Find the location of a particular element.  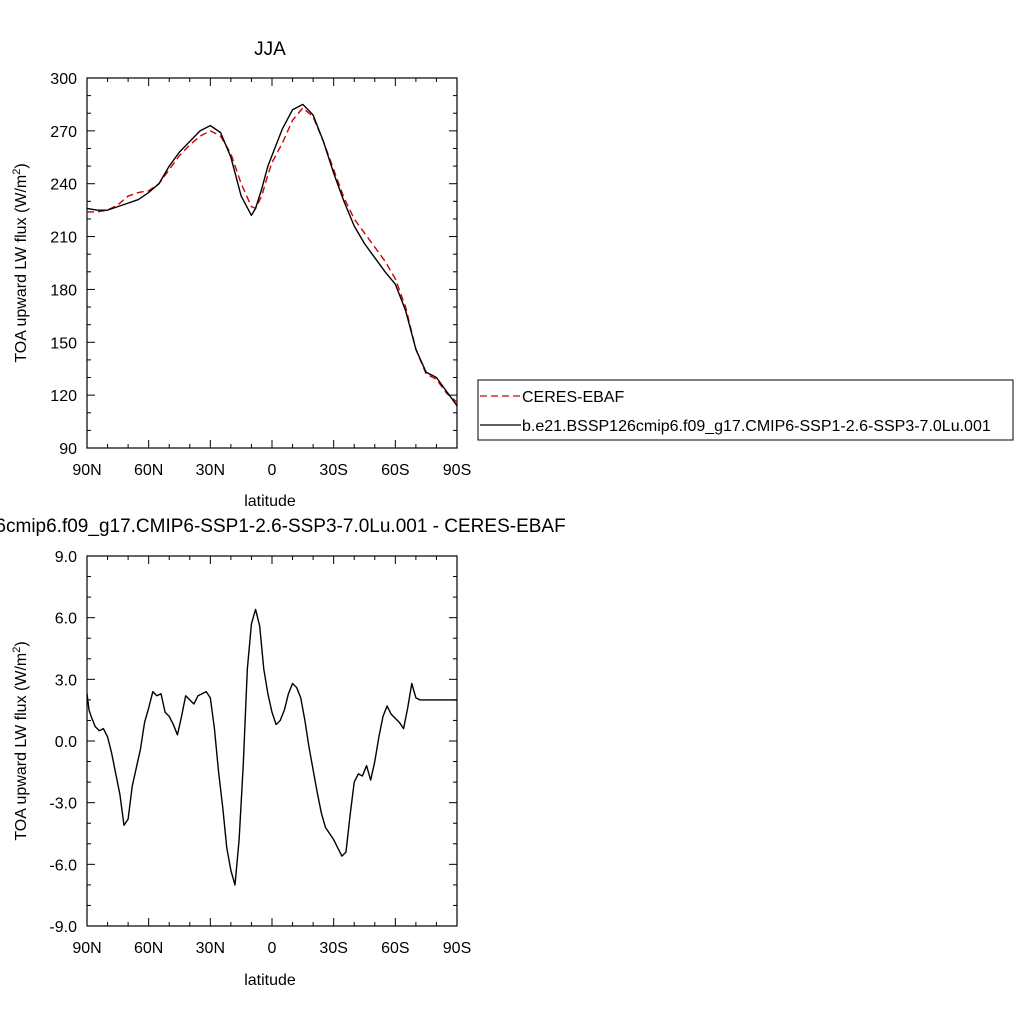

y-tick-label: 270 is located at coordinates (63, 132).